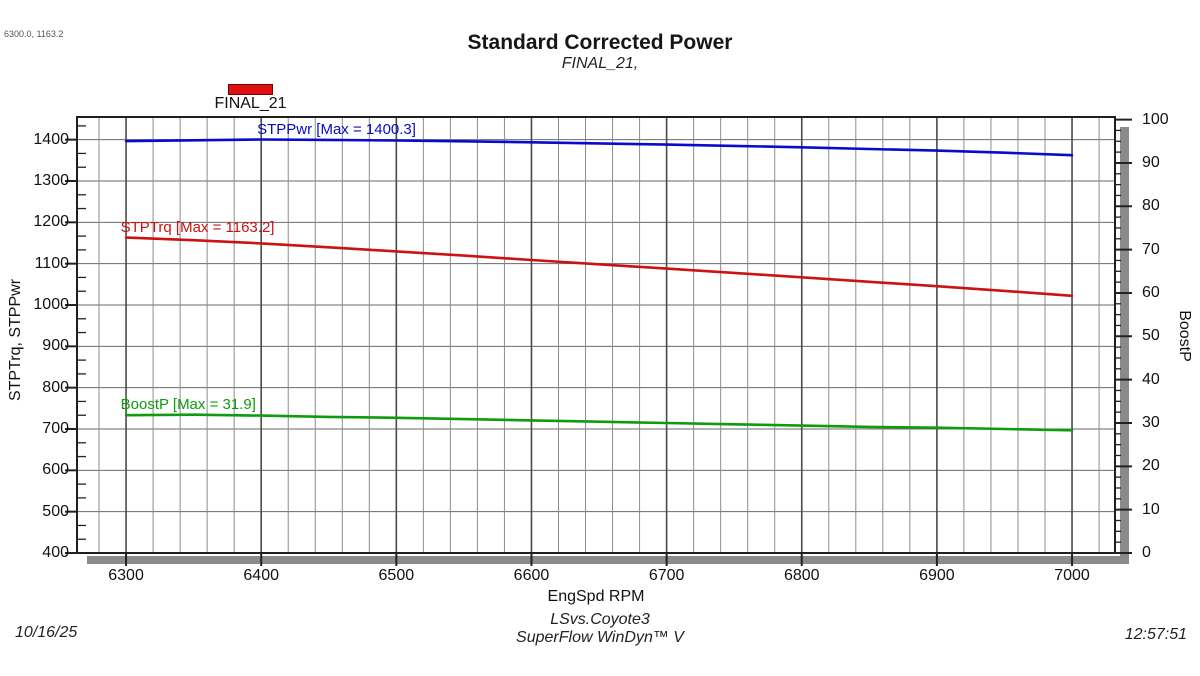  I want to click on y-left-tick-label: 1100, so click(51, 263).